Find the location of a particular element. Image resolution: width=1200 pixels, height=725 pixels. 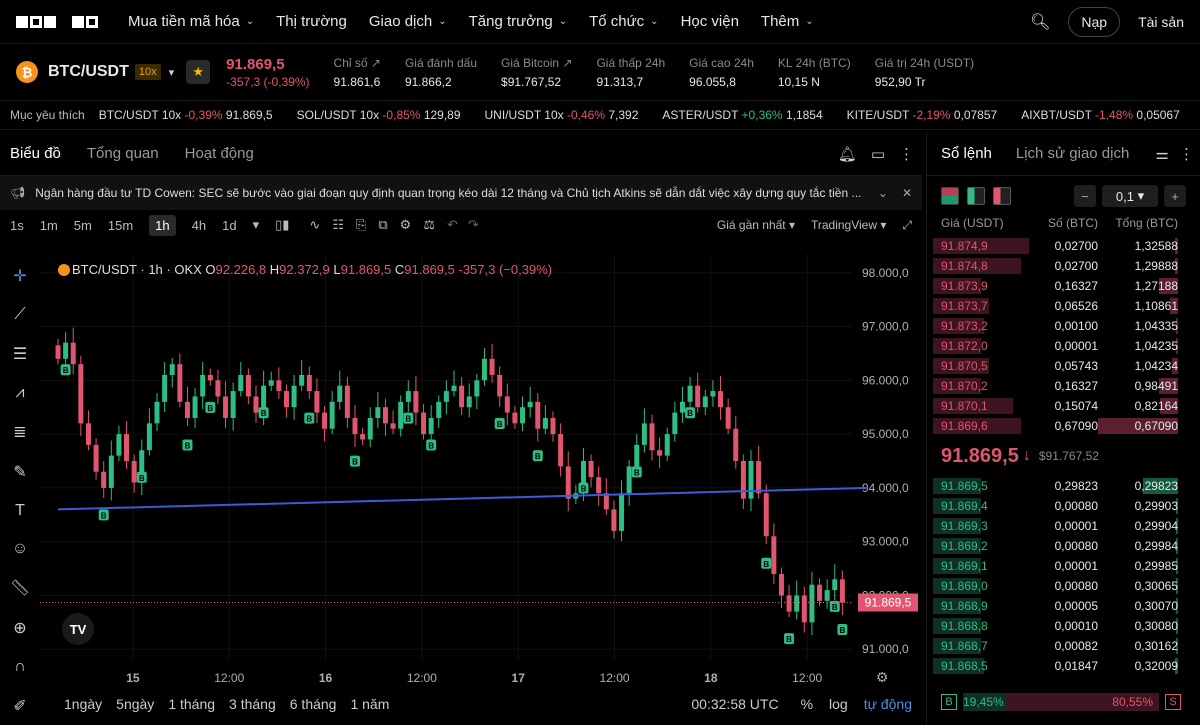

bid-row: 91.869,5 0,29823 0,29823 is located at coordinates (1063, 486).